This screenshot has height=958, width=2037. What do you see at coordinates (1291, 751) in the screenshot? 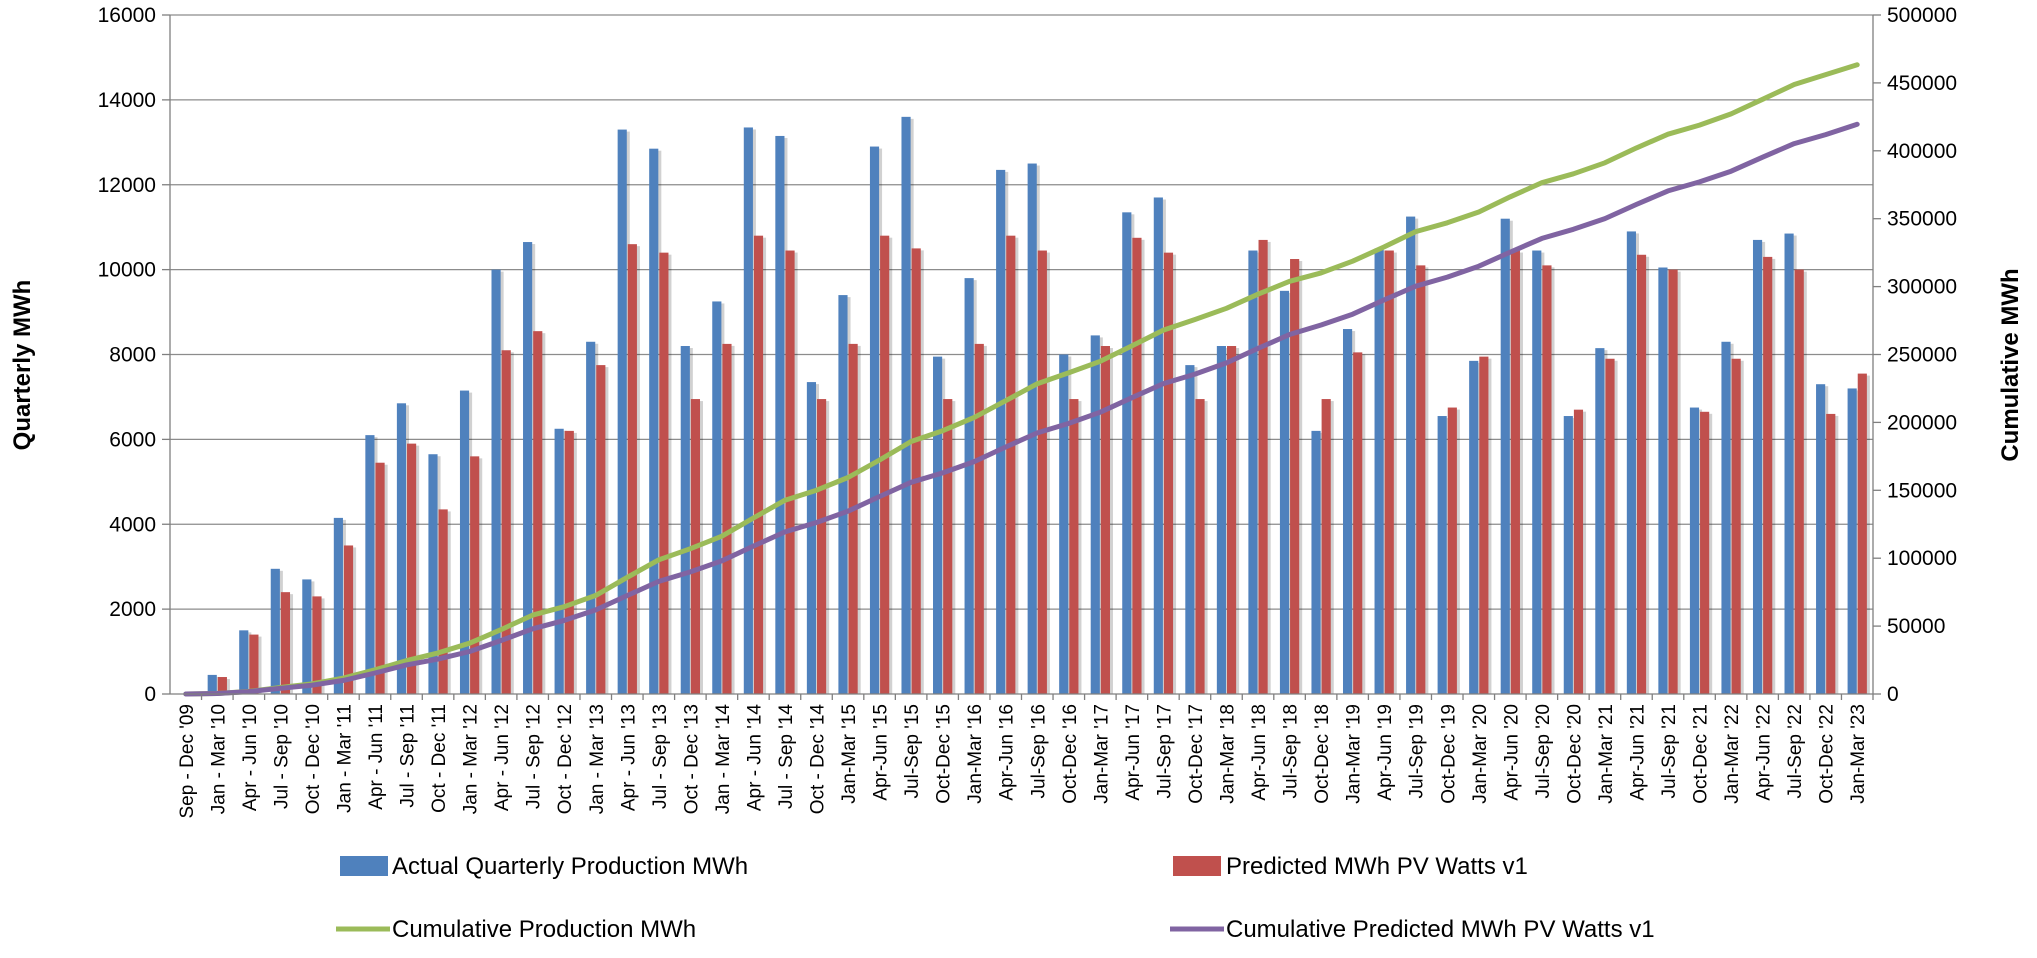
I see `category-label: Jul-Sep '18` at bounding box center [1291, 751].